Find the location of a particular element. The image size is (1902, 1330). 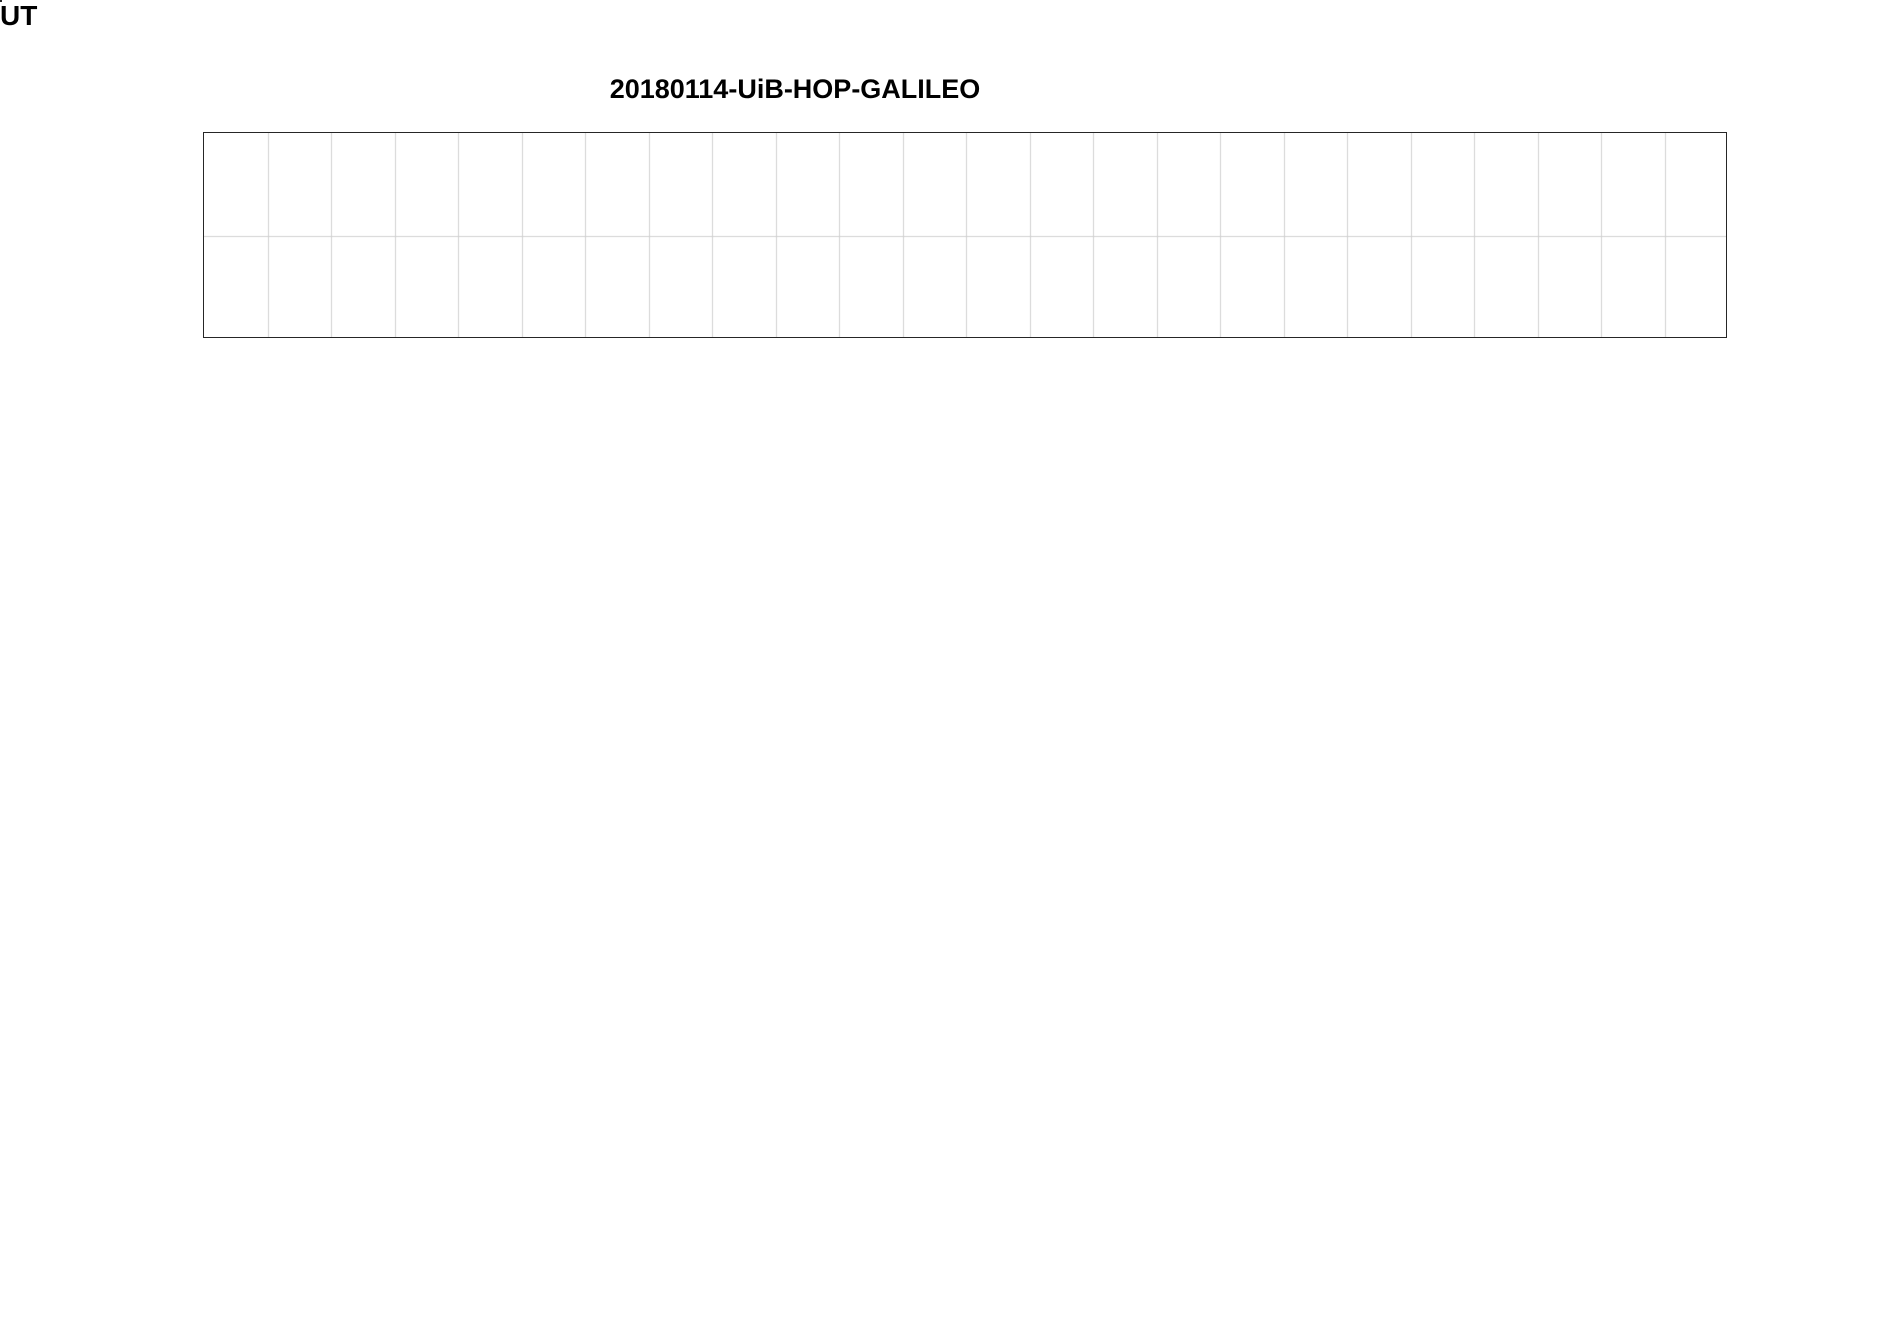

plot-panel-vtec is located at coordinates (965, 235).